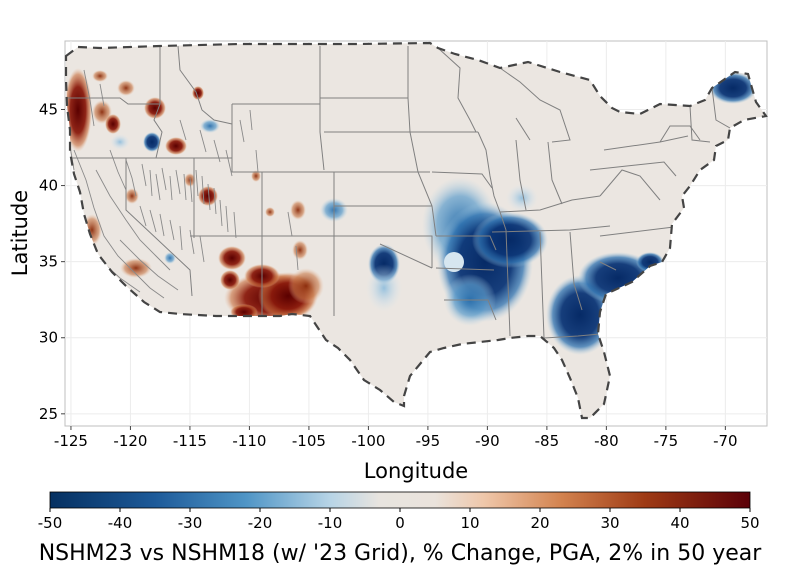 This screenshot has height=573, width=800. What do you see at coordinates (260, 523) in the screenshot?
I see `colorbar-tick-label: -20` at bounding box center [260, 523].